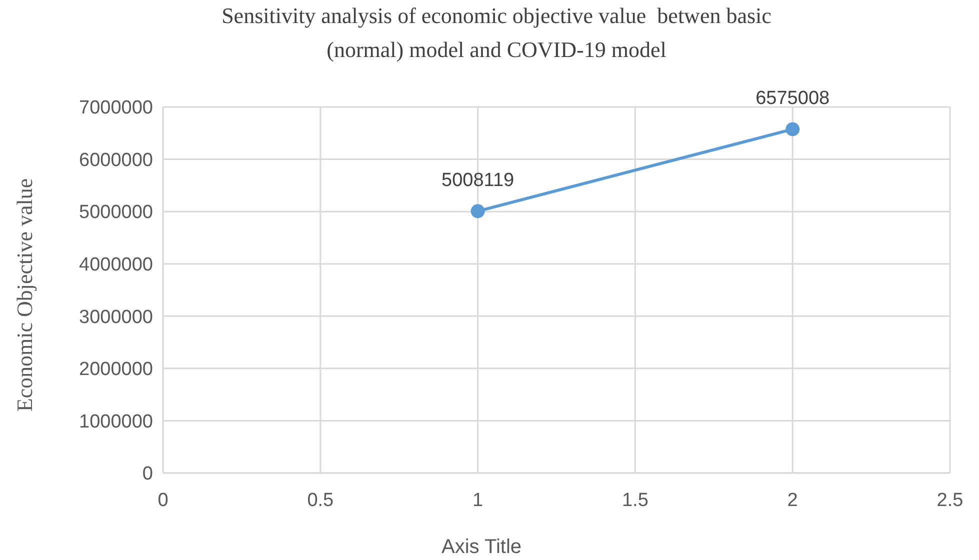  I want to click on y-tick-label: 6000000, so click(116, 160).